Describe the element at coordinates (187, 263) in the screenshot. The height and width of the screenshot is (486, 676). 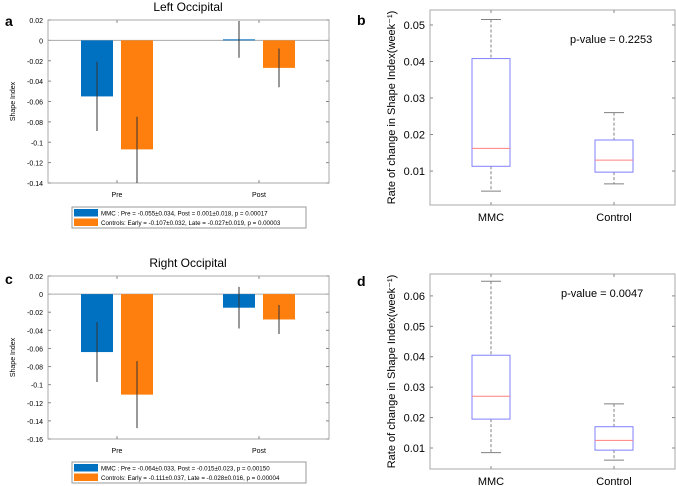
I see `chart-title: Right Occipital` at that location.